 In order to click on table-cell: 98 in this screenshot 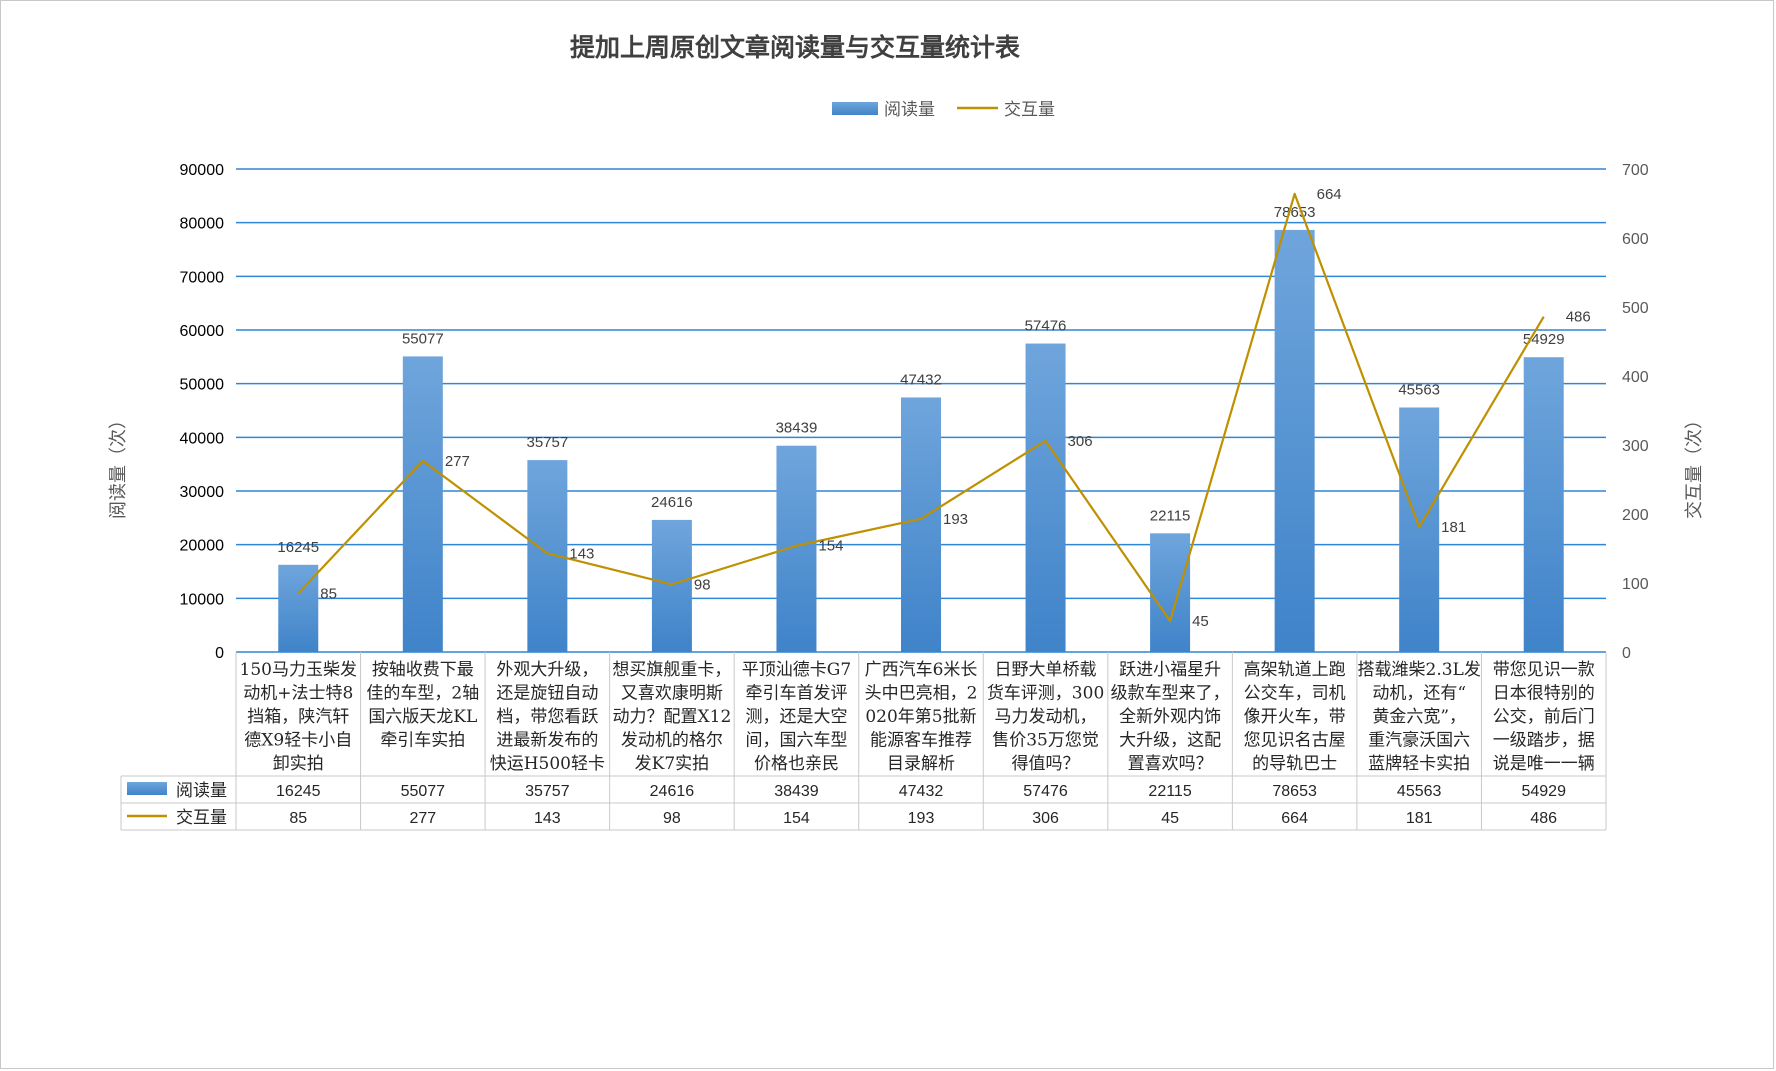, I will do `click(672, 818)`.